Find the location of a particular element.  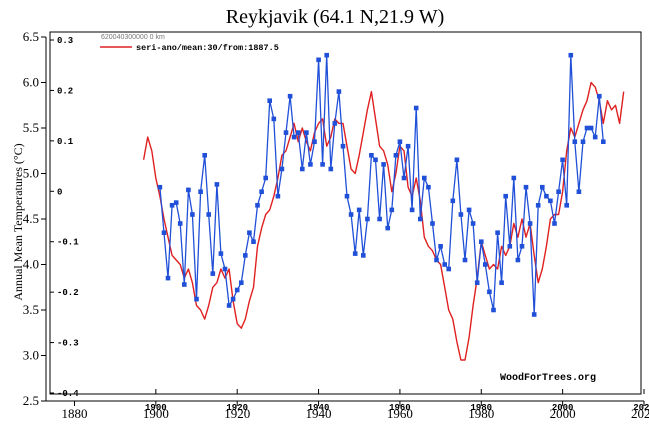

inner-x-tick-label: 1900 is located at coordinates (156, 408).